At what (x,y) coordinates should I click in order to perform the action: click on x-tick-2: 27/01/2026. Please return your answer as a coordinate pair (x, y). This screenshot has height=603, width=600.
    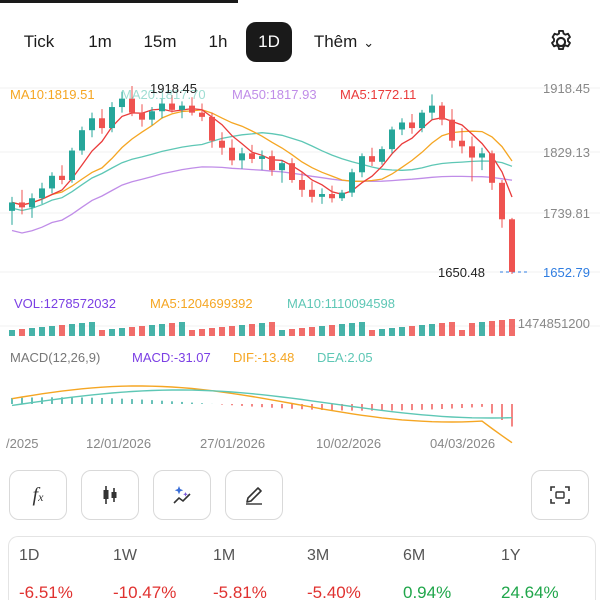
    Looking at the image, I should click on (232, 443).